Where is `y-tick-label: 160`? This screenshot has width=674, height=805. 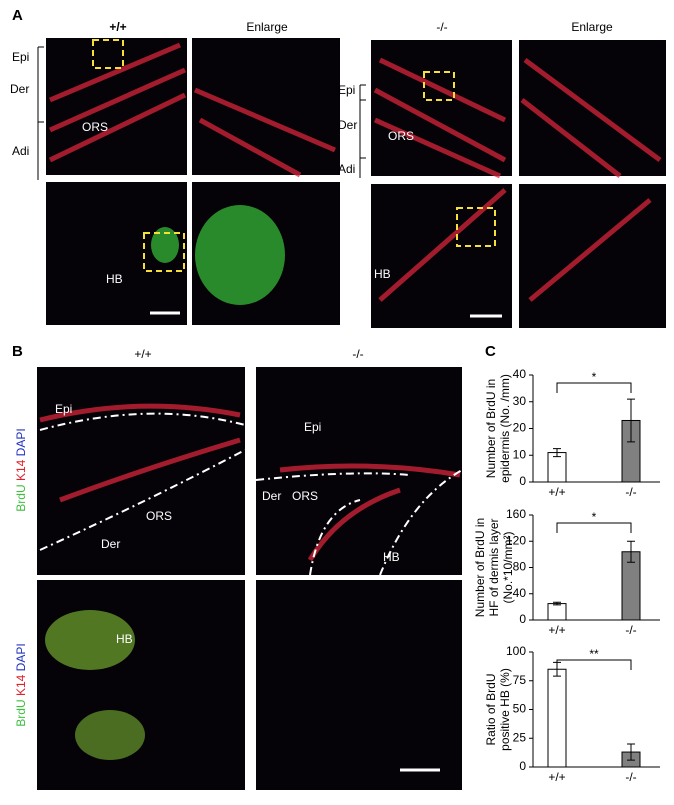 y-tick-label: 160 is located at coordinates (516, 514).